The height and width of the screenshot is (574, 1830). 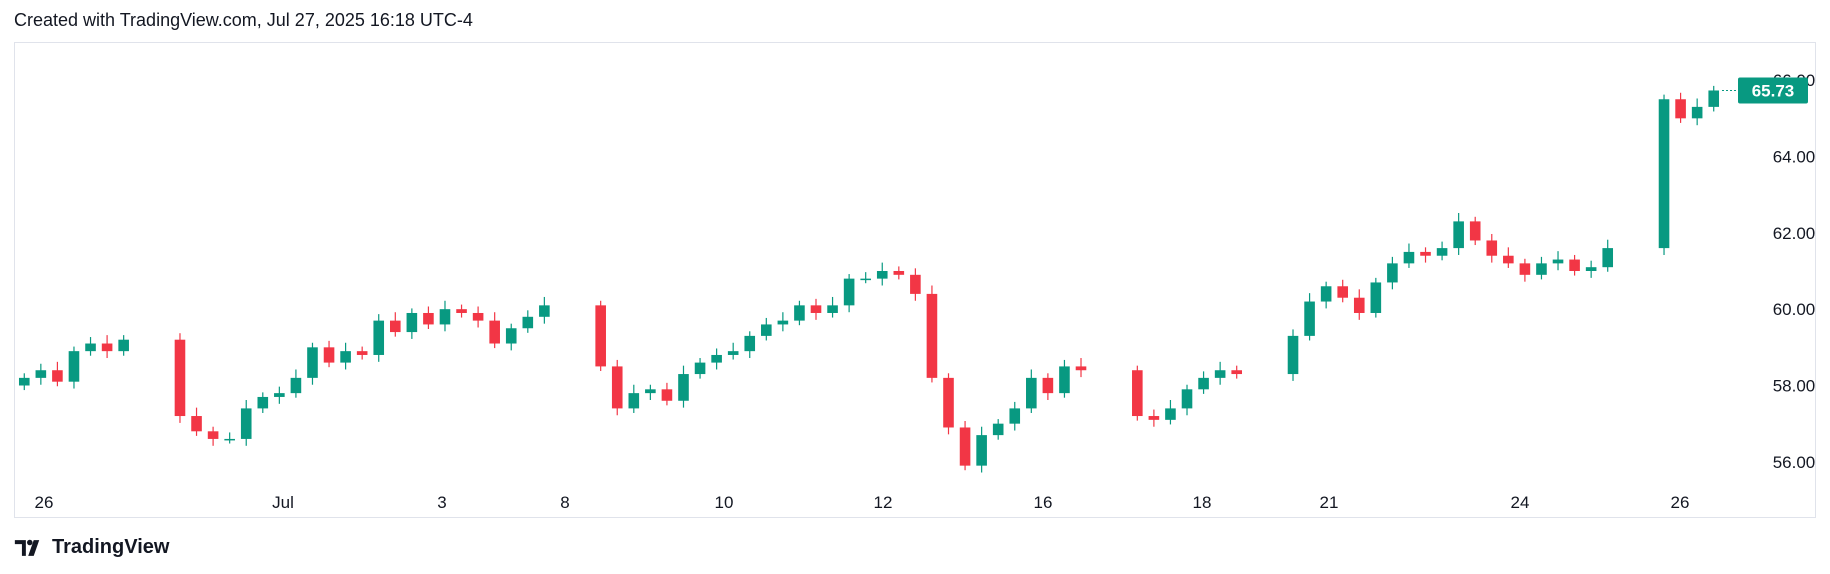 What do you see at coordinates (1520, 502) in the screenshot?
I see `x-tick-label: 24` at bounding box center [1520, 502].